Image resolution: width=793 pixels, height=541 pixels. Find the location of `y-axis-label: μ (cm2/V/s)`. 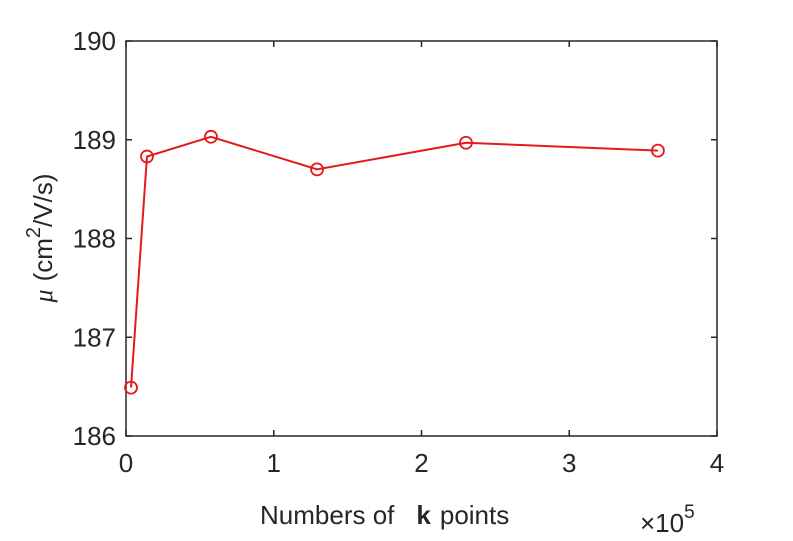

y-axis-label: μ (cm2/V/s) is located at coordinates (40, 239).